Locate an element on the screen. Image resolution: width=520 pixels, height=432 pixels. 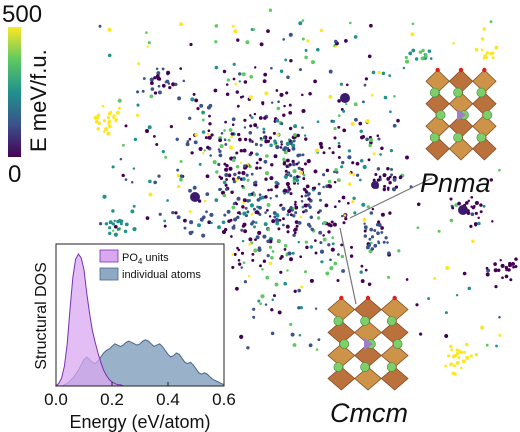
x-tick-label: 0.4 is located at coordinates (168, 399).